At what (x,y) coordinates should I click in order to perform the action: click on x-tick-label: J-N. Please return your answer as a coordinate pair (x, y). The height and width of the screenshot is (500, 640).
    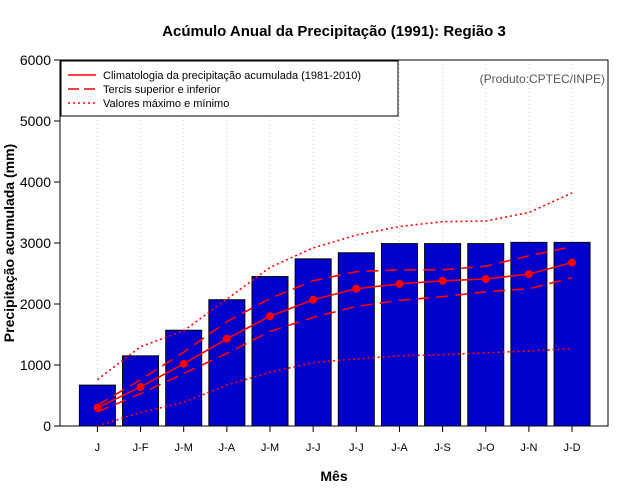
    Looking at the image, I should click on (528, 448).